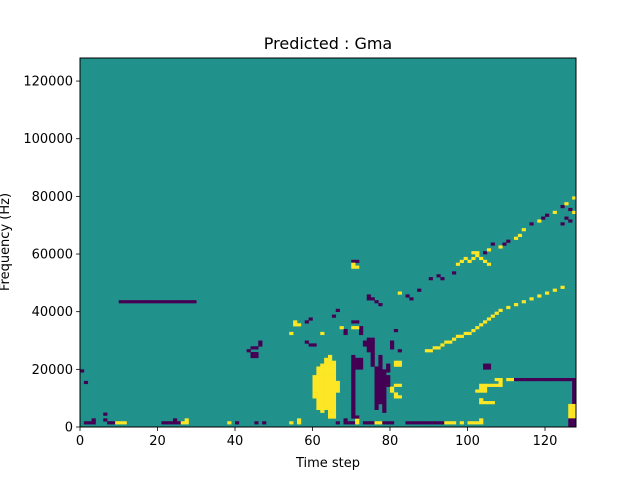  What do you see at coordinates (48, 82) in the screenshot?
I see `y-tick-label: 120000` at bounding box center [48, 82].